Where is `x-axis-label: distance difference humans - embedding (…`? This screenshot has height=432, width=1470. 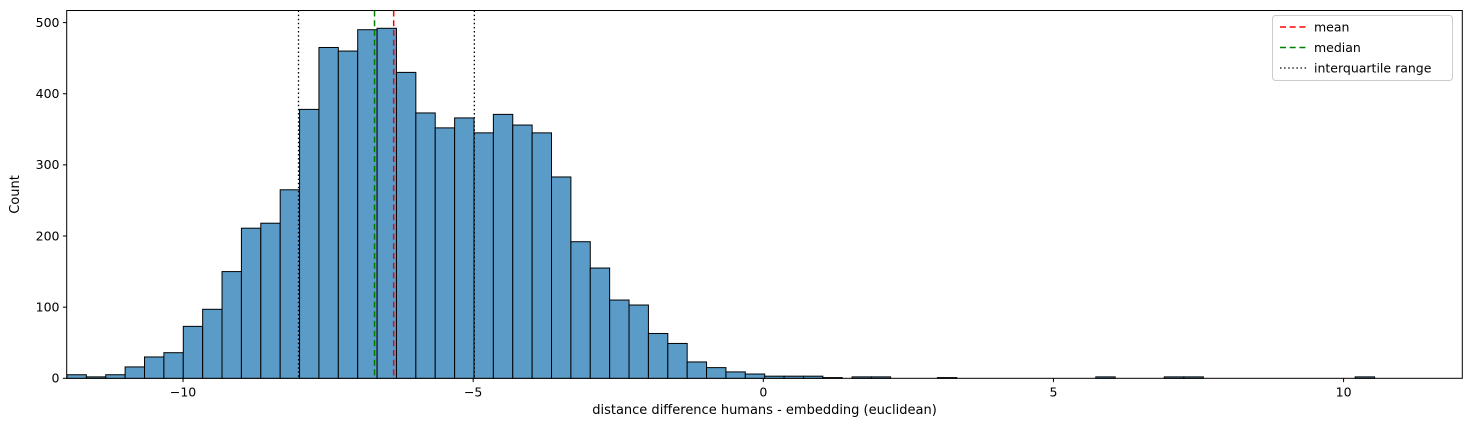 x-axis-label: distance difference humans - embedding (… is located at coordinates (764, 410).